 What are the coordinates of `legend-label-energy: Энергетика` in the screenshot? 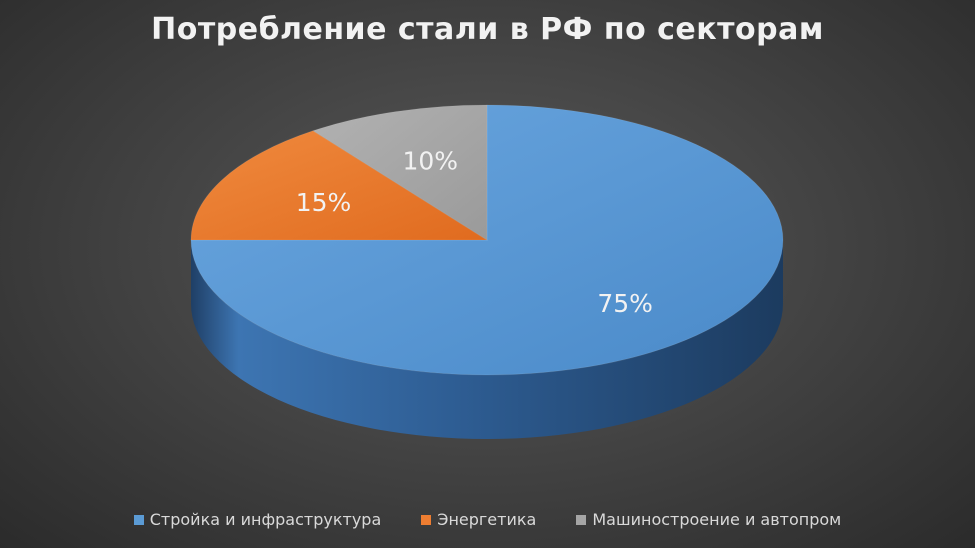 It's located at (487, 519).